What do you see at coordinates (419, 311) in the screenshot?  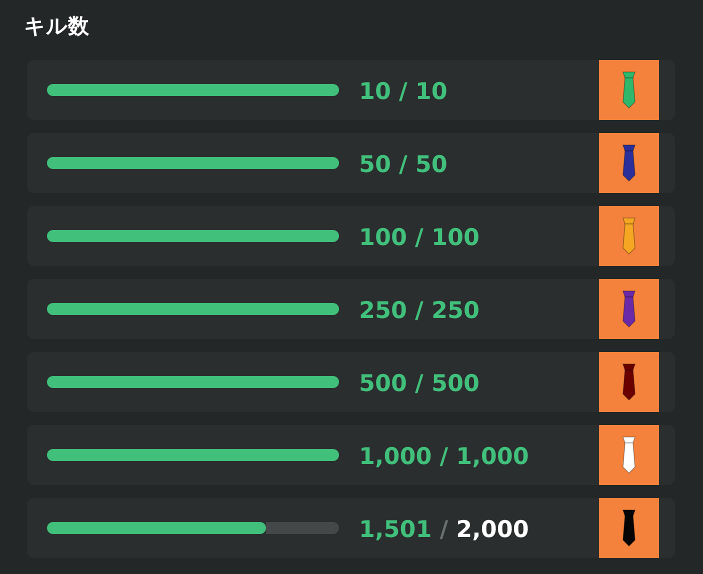 I see `annotation: 250 / 250` at bounding box center [419, 311].